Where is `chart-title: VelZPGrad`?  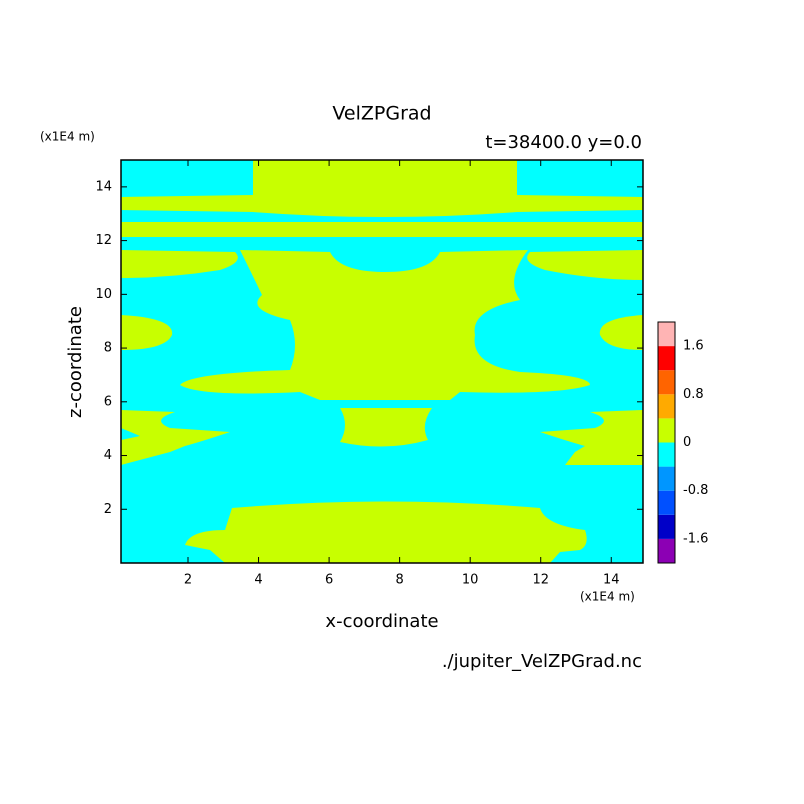
chart-title: VelZPGrad is located at coordinates (381, 114).